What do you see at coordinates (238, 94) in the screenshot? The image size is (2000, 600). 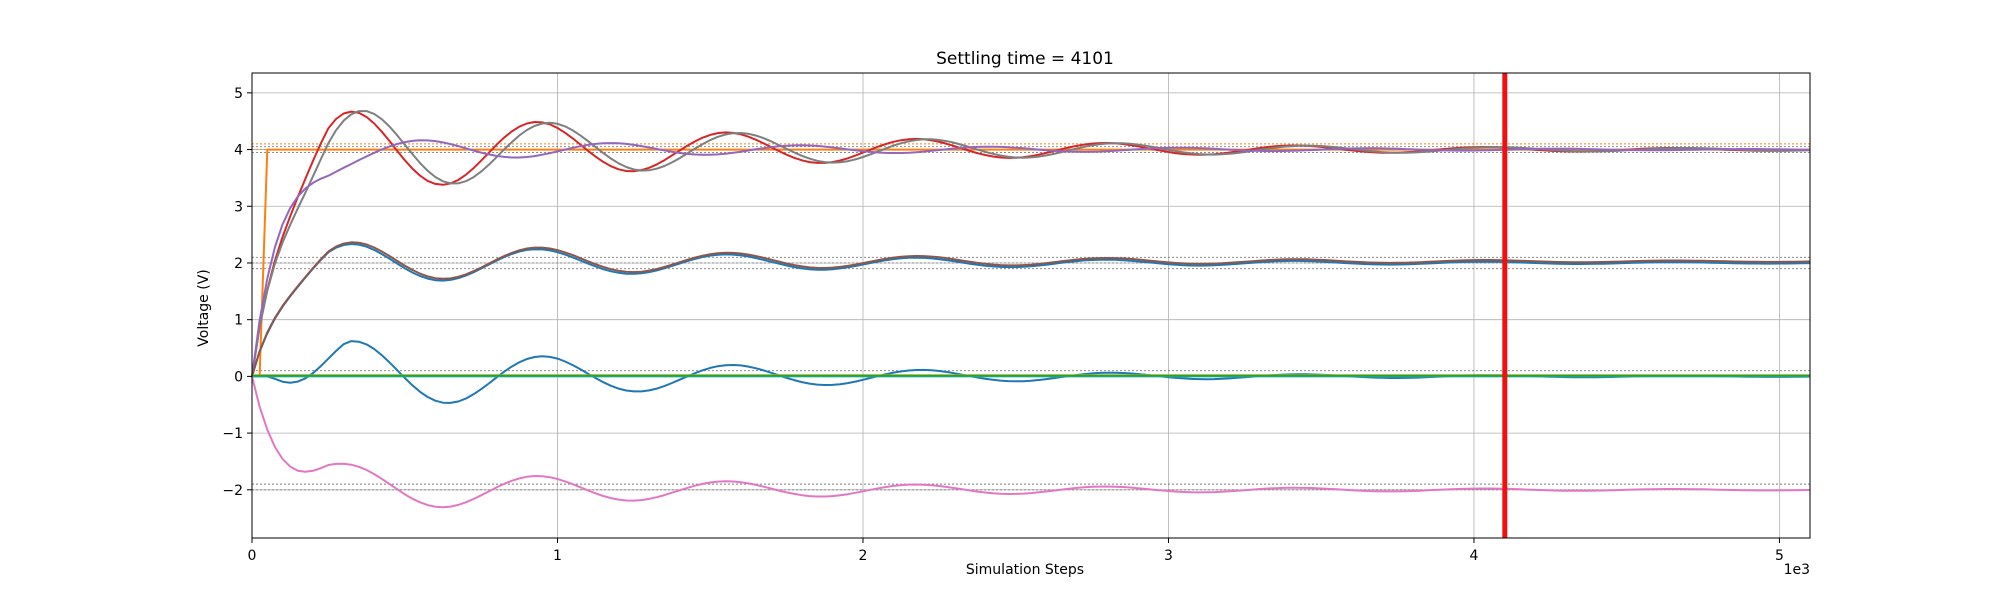 I see `y-tick-label: 5` at bounding box center [238, 94].